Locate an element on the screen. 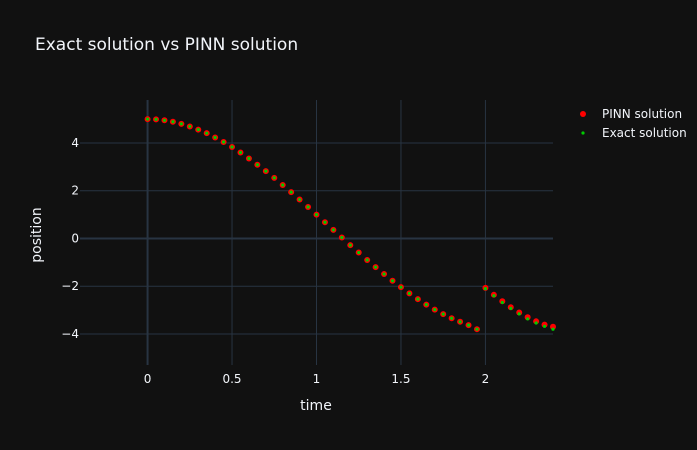 This screenshot has height=450, width=697. x-tick-label: 2 is located at coordinates (486, 379).